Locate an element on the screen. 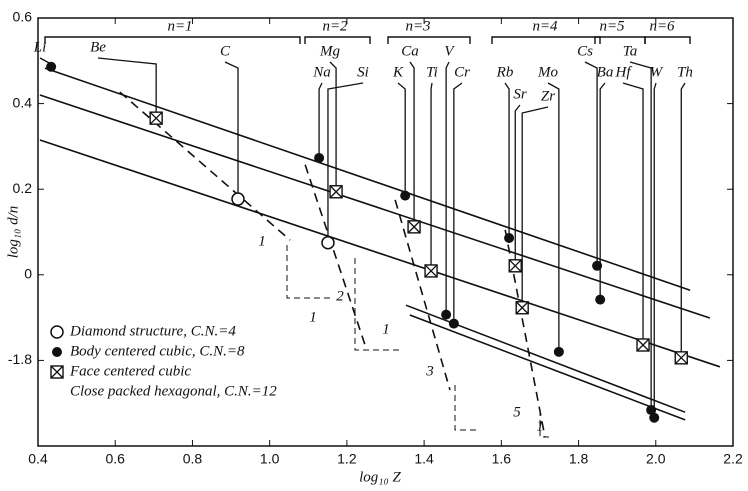 Image resolution: width=748 pixels, height=491 pixels. slope-label: 5 is located at coordinates (517, 412).